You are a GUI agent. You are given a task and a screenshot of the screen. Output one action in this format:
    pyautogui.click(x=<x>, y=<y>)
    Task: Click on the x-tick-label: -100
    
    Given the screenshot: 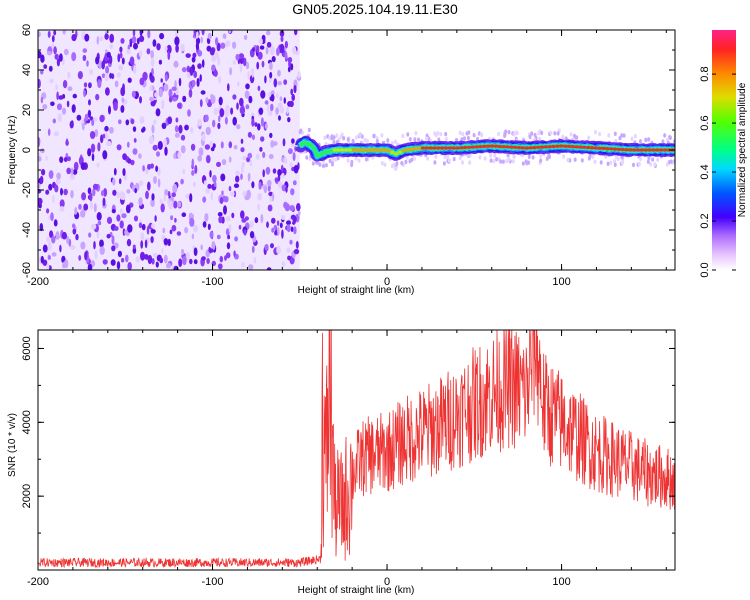 What is the action you would take?
    pyautogui.click(x=213, y=282)
    